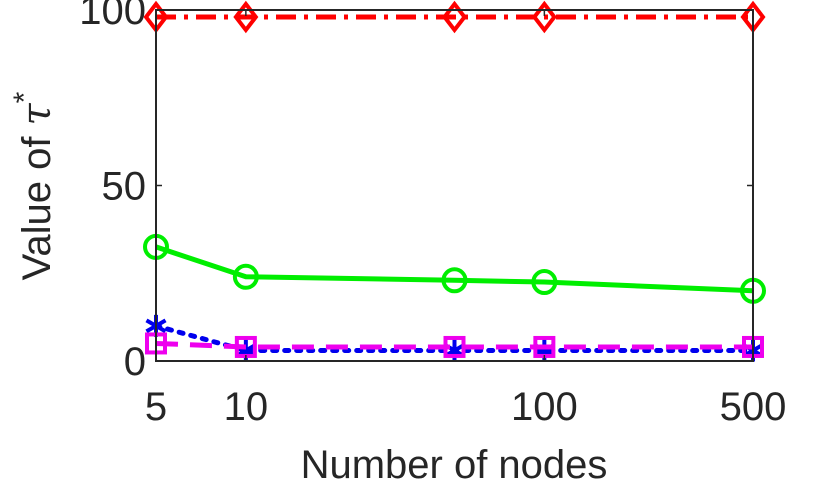  Describe the element at coordinates (37, 202) in the screenshot. I see `y-axis-title-prefix: Value of` at that location.